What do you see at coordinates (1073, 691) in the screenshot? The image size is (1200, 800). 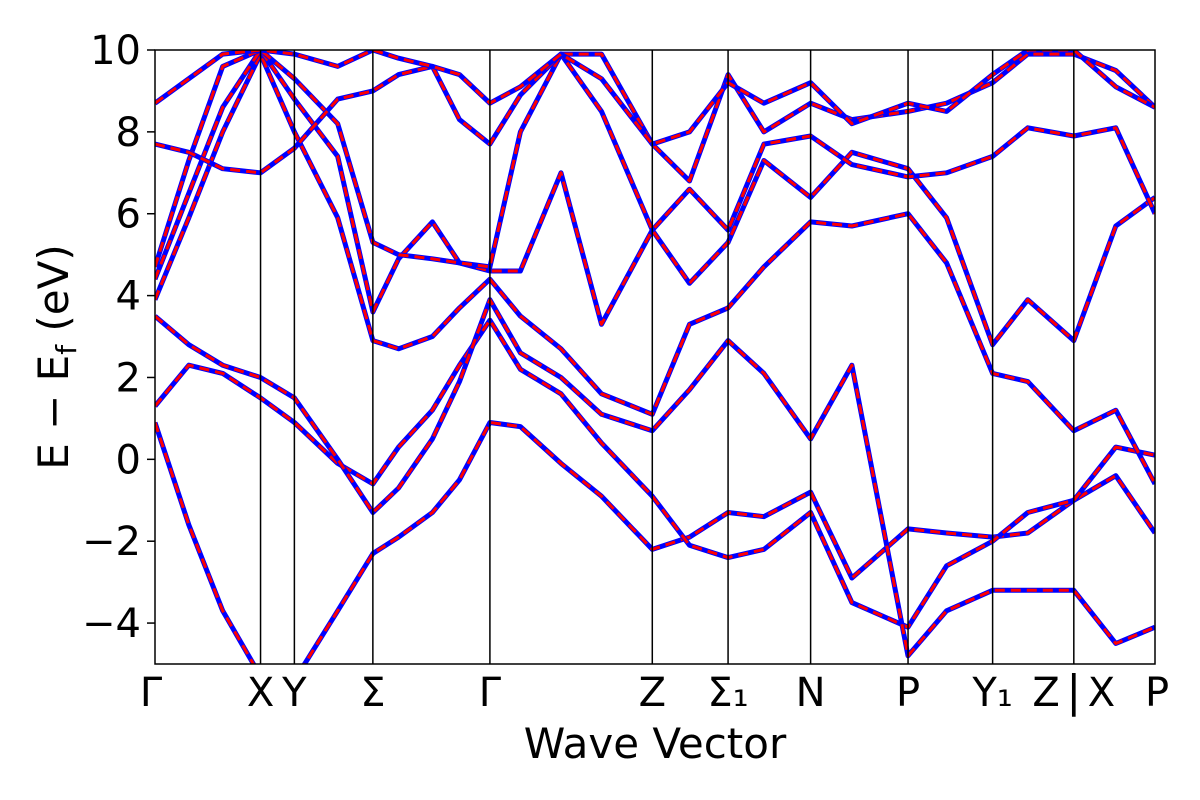 I see `x-tick-label-12: |` at bounding box center [1073, 691].